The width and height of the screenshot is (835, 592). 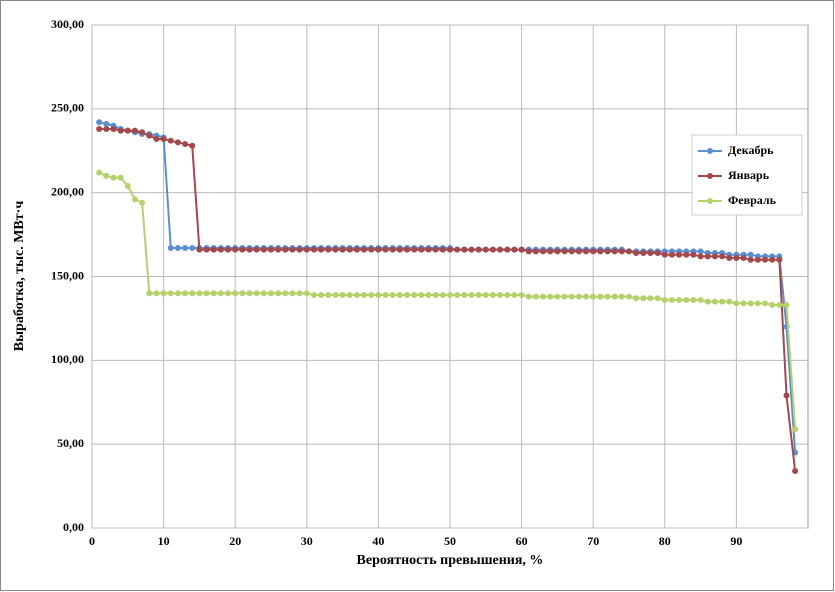 I want to click on legend-label: Январь, so click(x=749, y=175).